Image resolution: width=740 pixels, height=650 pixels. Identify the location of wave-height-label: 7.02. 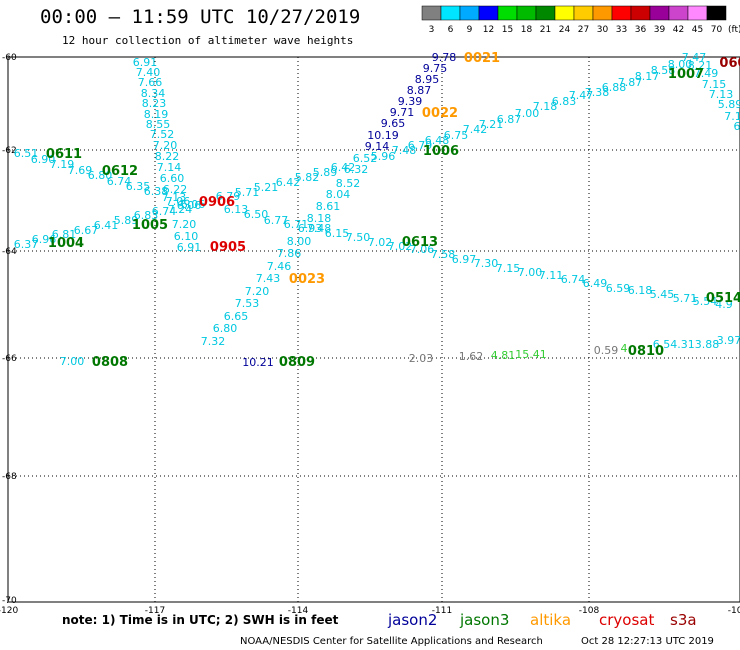
(380, 242).